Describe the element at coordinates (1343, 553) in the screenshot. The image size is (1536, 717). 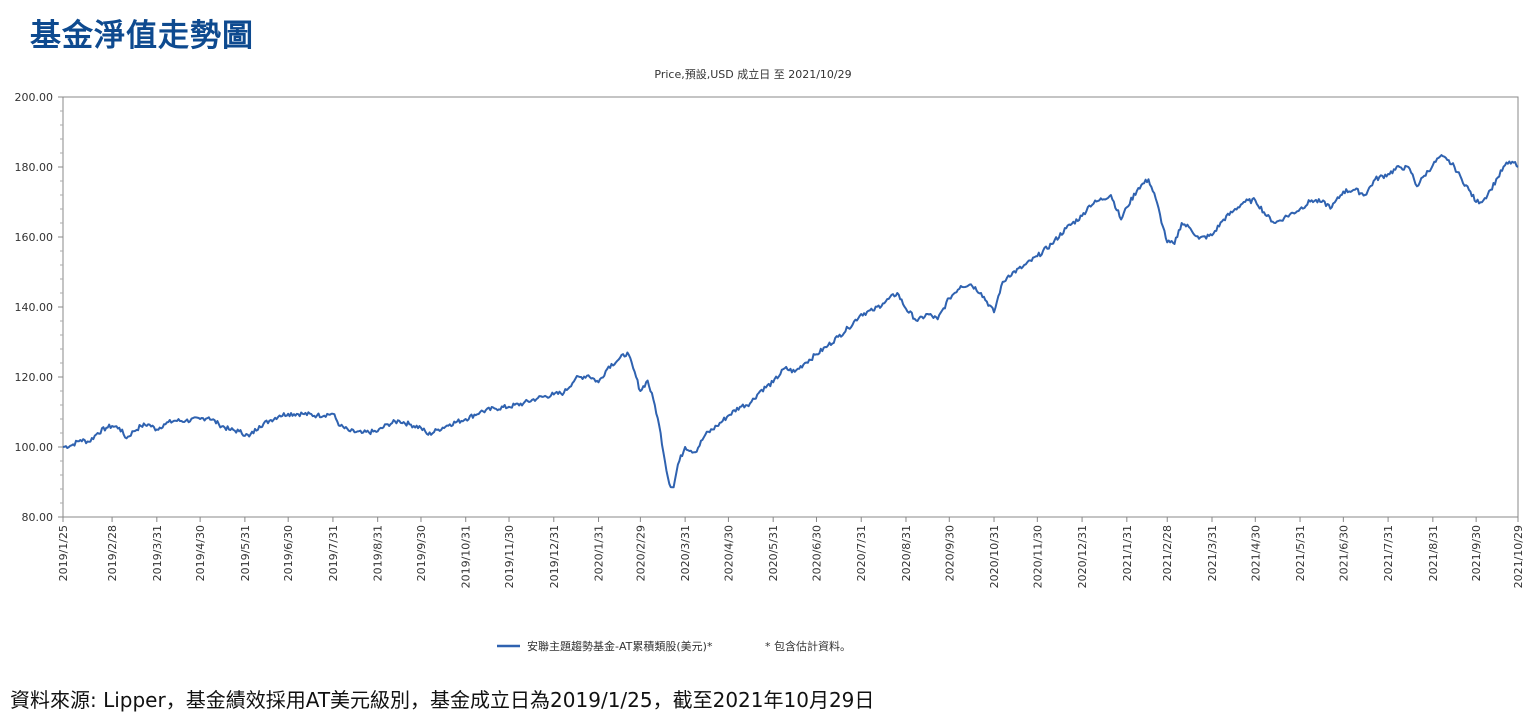
I see `x-tick-label: 2021/6/30` at that location.